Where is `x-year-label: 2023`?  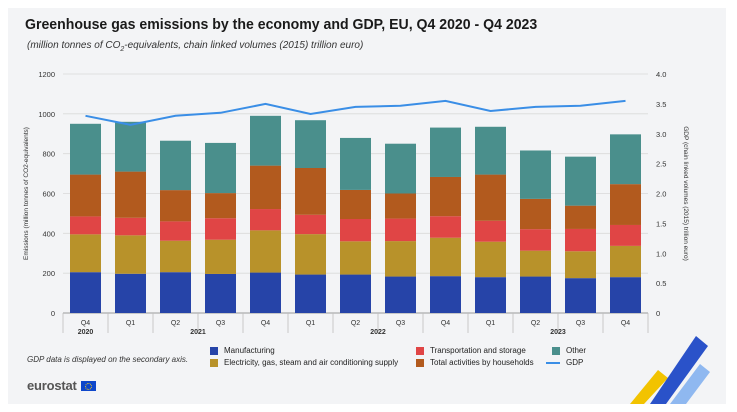 x-year-label: 2023 is located at coordinates (558, 332).